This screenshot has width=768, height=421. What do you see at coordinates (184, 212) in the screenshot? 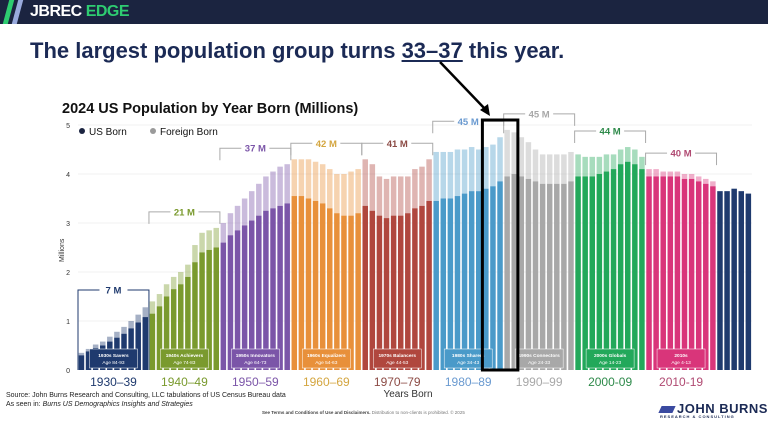
I see `decade-total-label: 21 M` at bounding box center [184, 212].